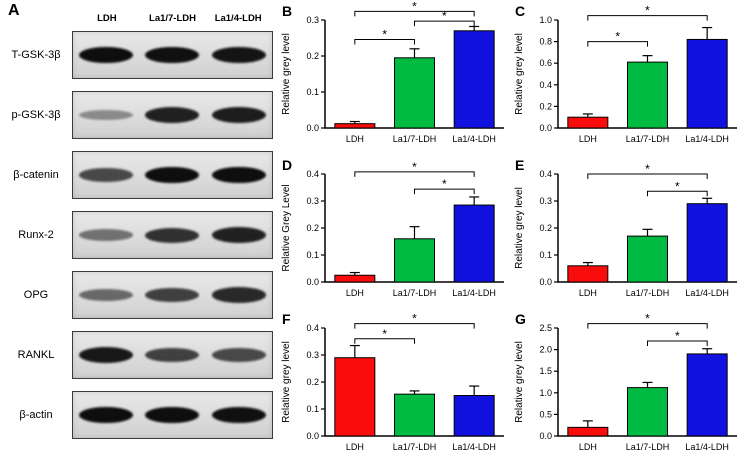  What do you see at coordinates (286, 319) in the screenshot?
I see `panel-letter: F` at bounding box center [286, 319].